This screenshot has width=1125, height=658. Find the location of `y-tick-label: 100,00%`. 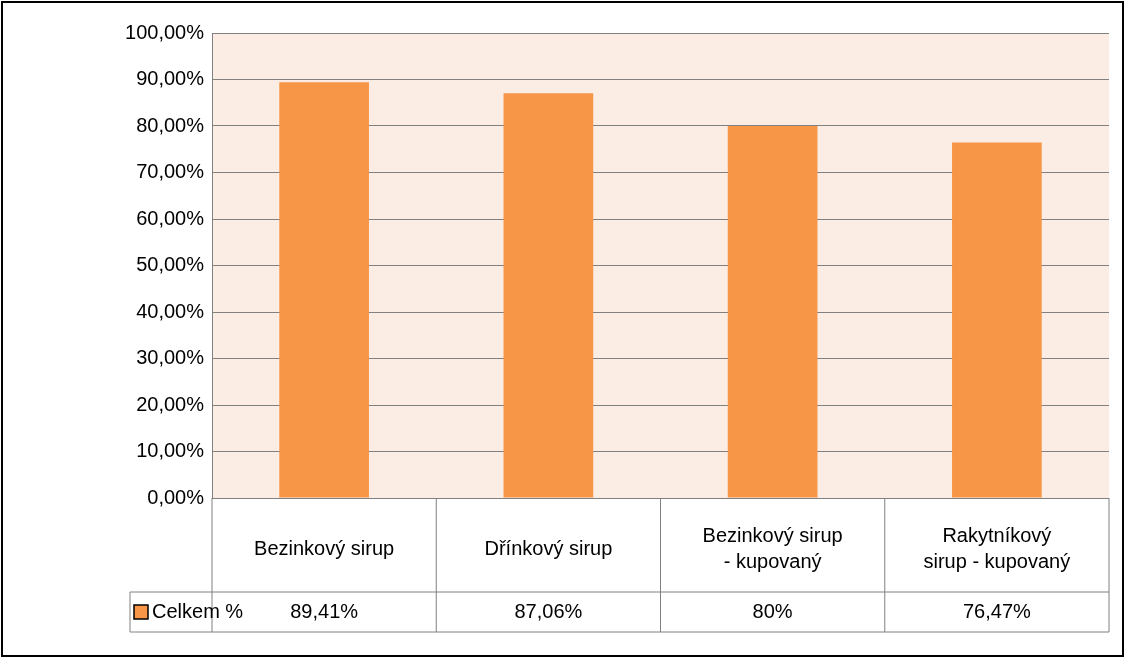

y-tick-label: 100,00% is located at coordinates (165, 31).